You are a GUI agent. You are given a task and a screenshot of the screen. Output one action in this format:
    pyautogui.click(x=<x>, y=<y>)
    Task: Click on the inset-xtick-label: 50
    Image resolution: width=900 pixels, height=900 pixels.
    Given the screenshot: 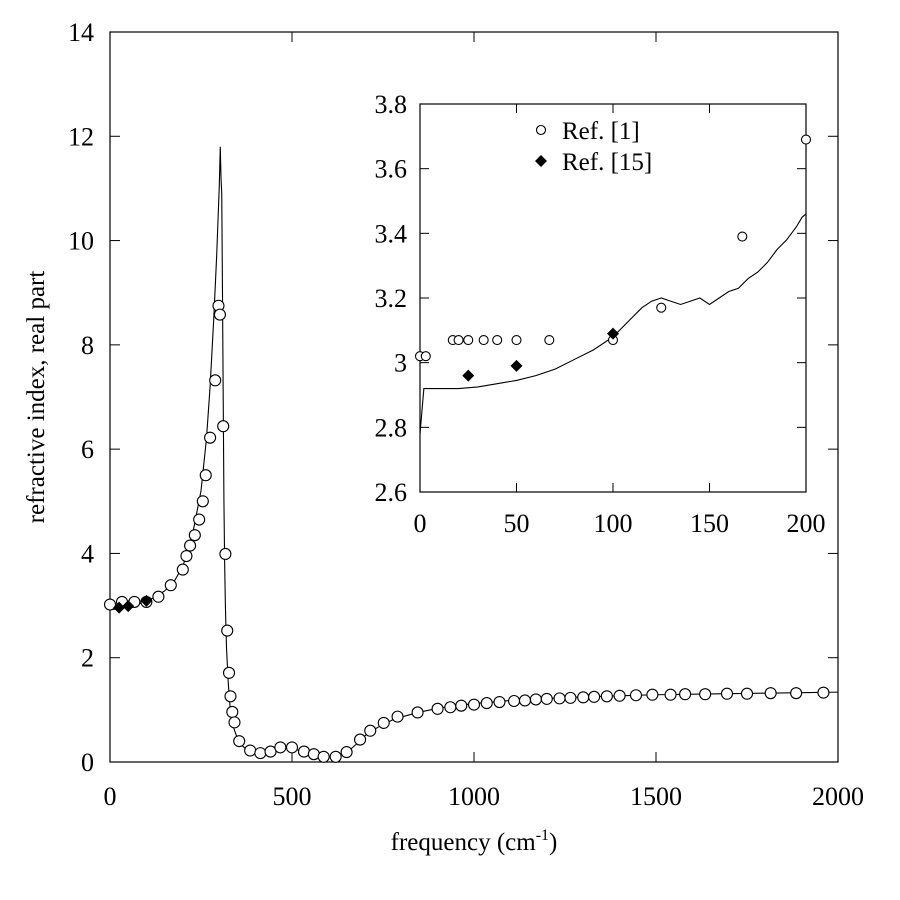 What is the action you would take?
    pyautogui.click(x=517, y=523)
    